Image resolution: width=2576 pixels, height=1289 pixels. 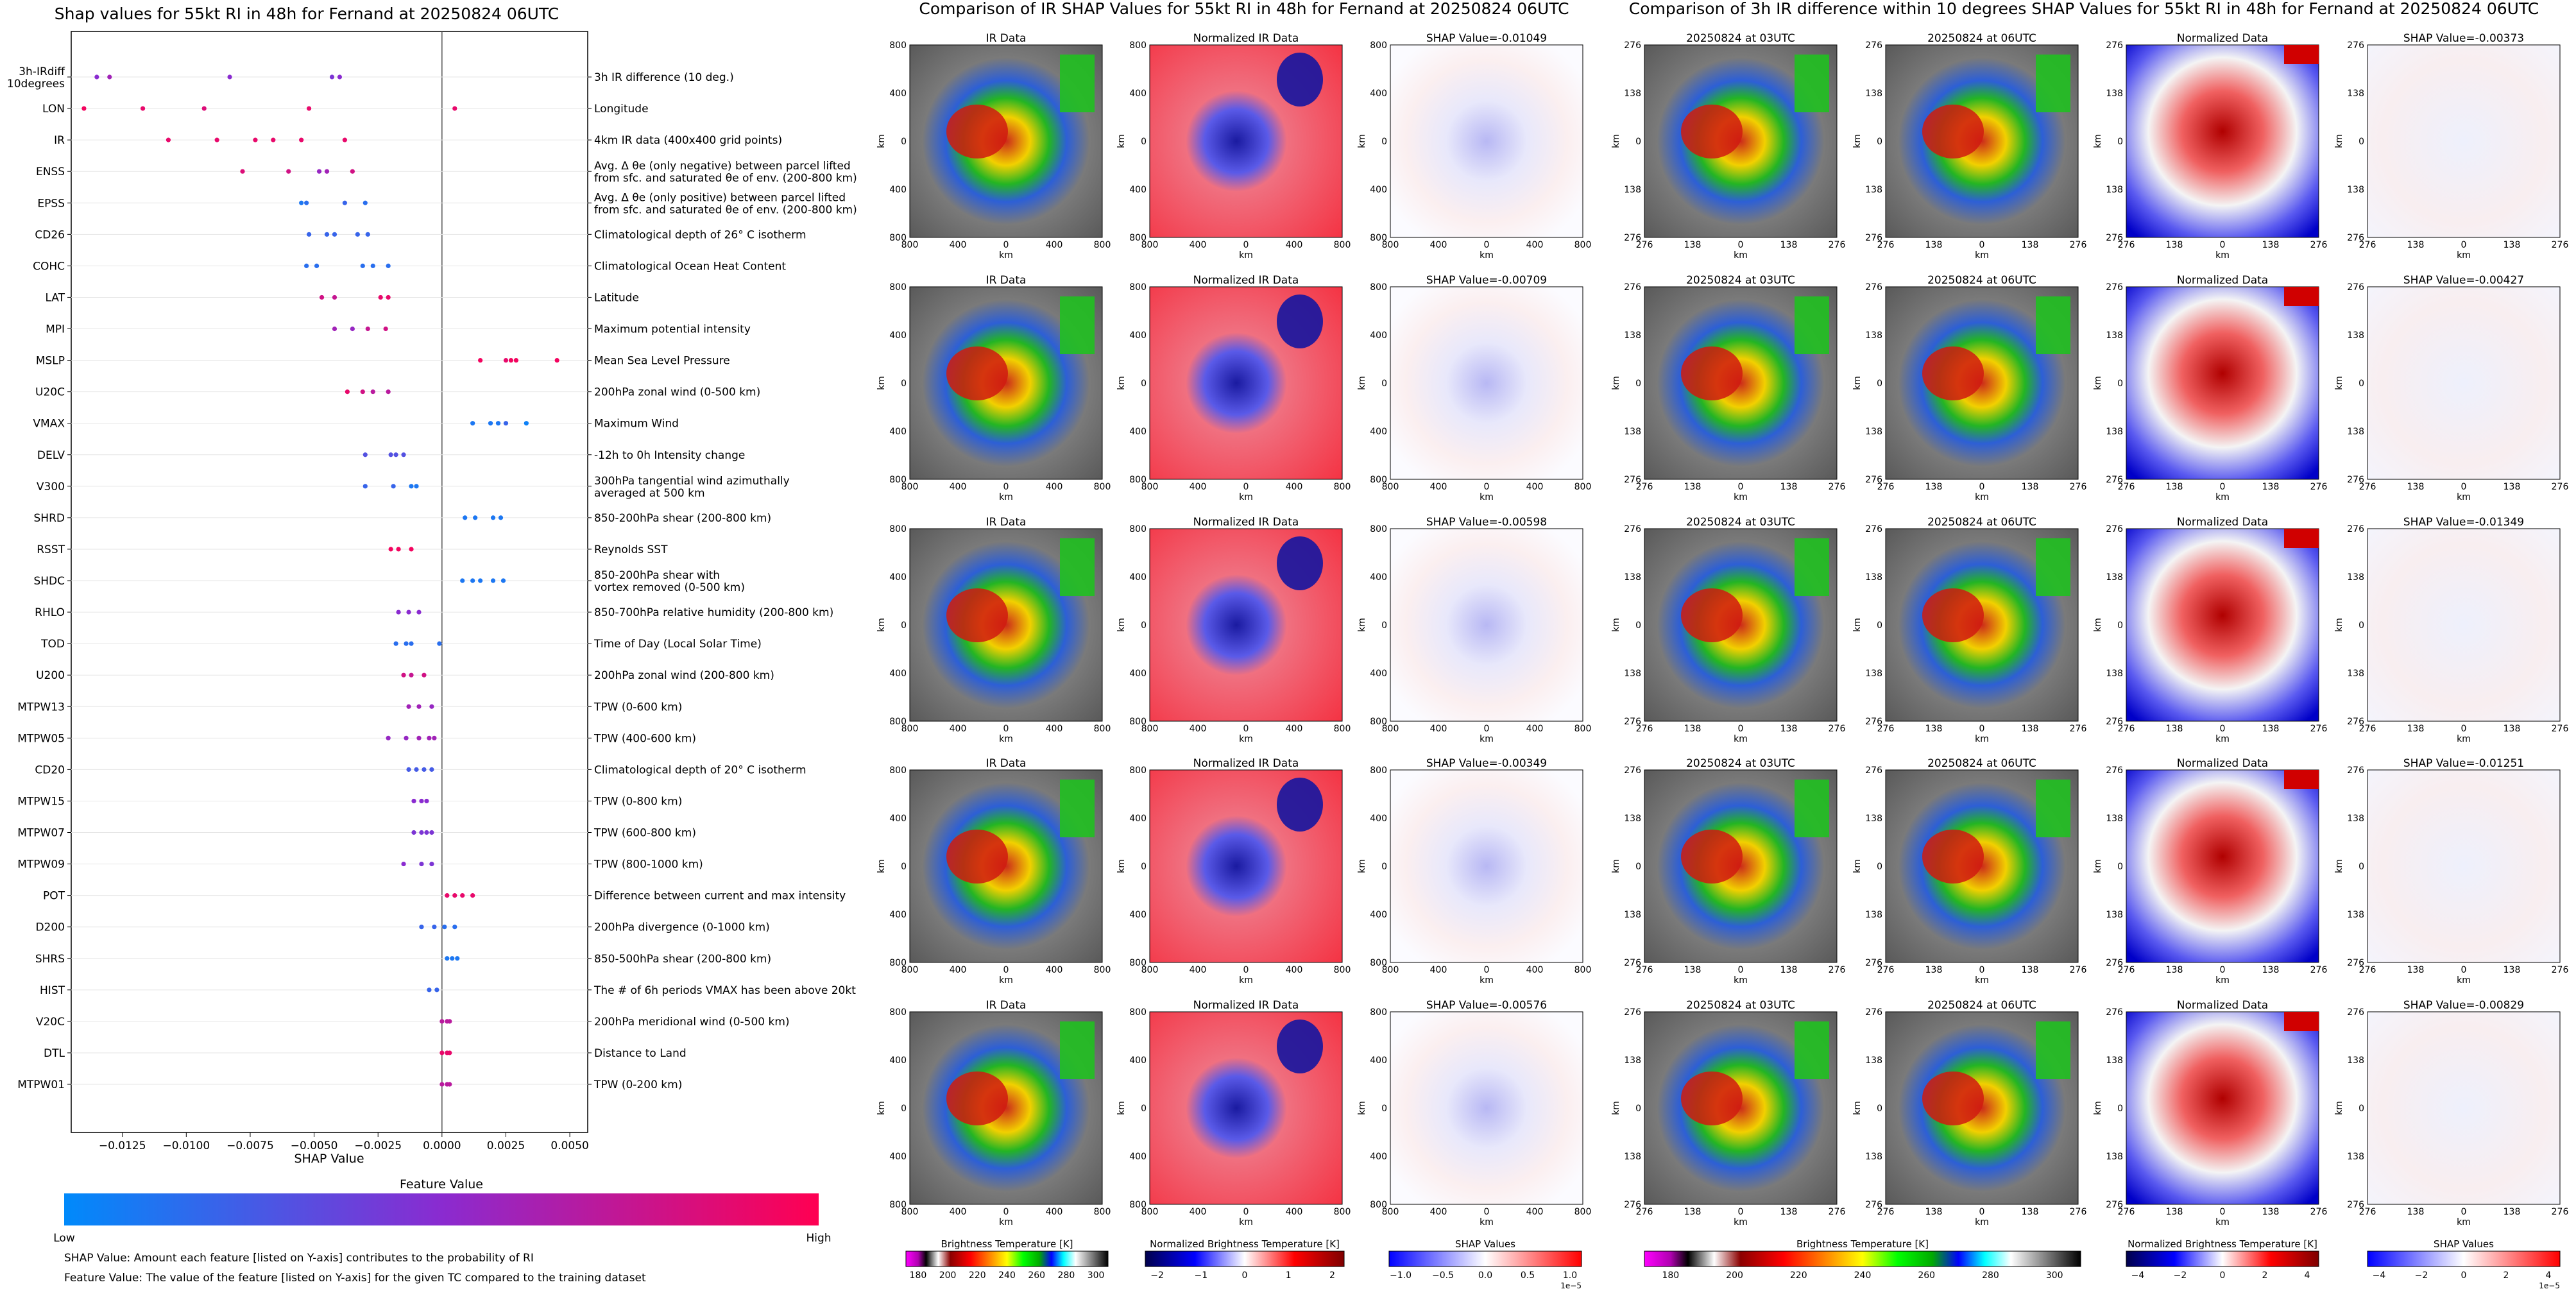 What do you see at coordinates (50, 927) in the screenshot?
I see `feature-code: D200` at bounding box center [50, 927].